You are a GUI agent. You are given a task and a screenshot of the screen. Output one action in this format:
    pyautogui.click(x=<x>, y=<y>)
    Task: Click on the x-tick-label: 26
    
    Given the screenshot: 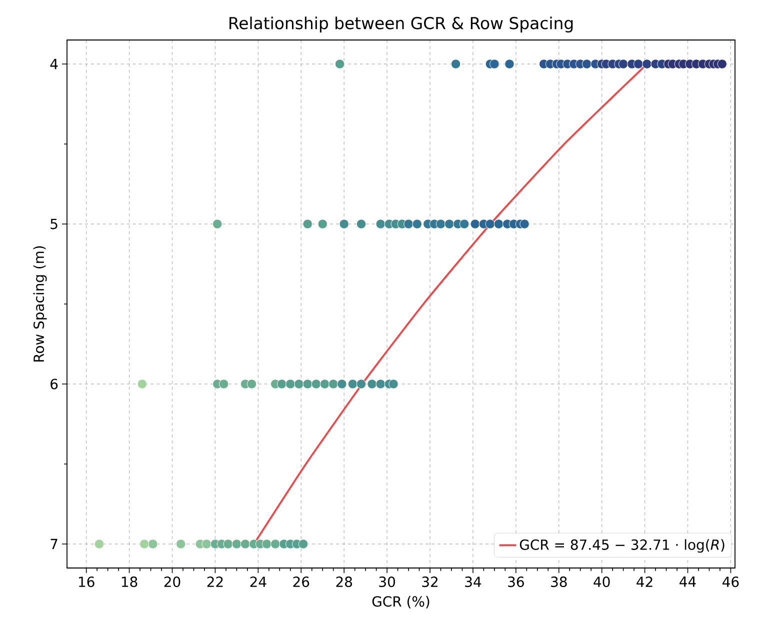 What is the action you would take?
    pyautogui.click(x=301, y=582)
    